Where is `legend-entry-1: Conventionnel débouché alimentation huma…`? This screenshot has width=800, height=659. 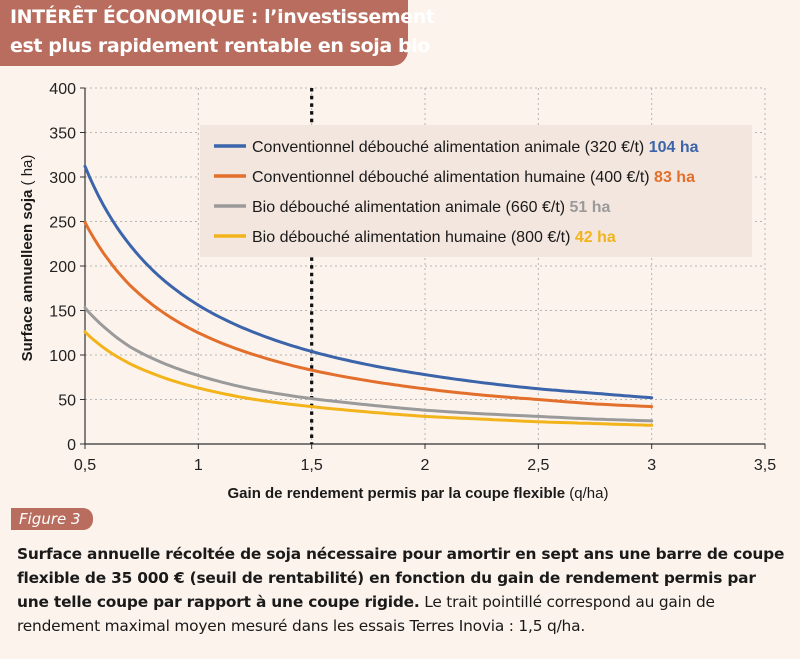 legend-entry-1: Conventionnel débouché alimentation huma… is located at coordinates (473, 177).